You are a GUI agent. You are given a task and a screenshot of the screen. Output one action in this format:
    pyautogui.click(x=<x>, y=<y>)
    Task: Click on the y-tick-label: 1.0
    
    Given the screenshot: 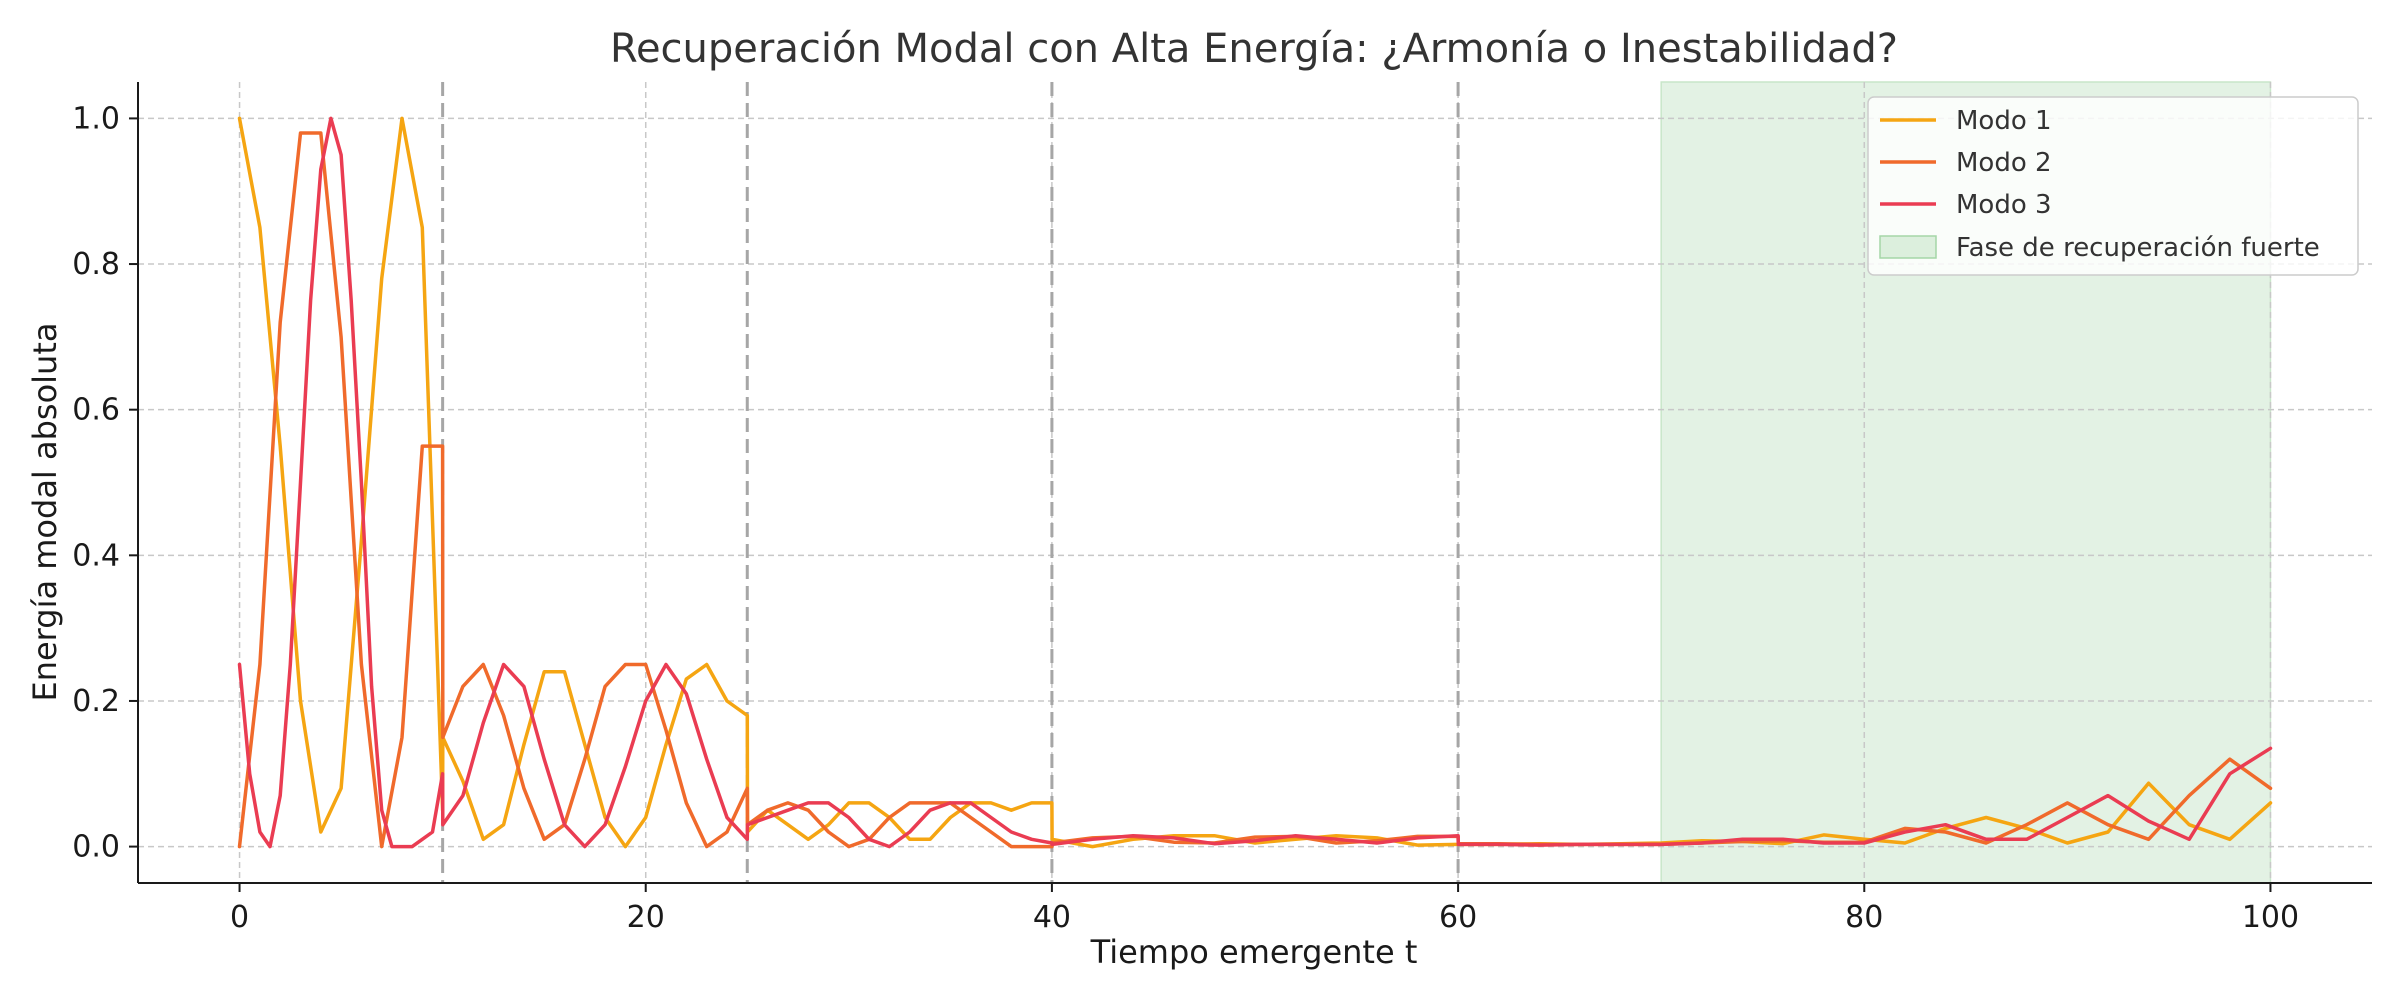 What is the action you would take?
    pyautogui.click(x=96, y=118)
    